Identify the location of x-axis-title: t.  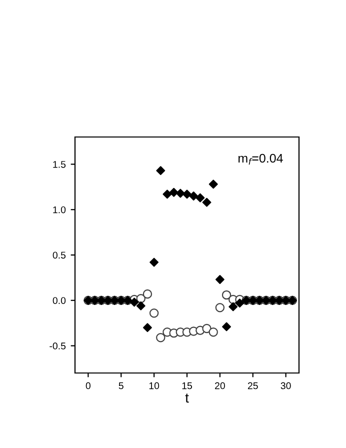
(187, 398).